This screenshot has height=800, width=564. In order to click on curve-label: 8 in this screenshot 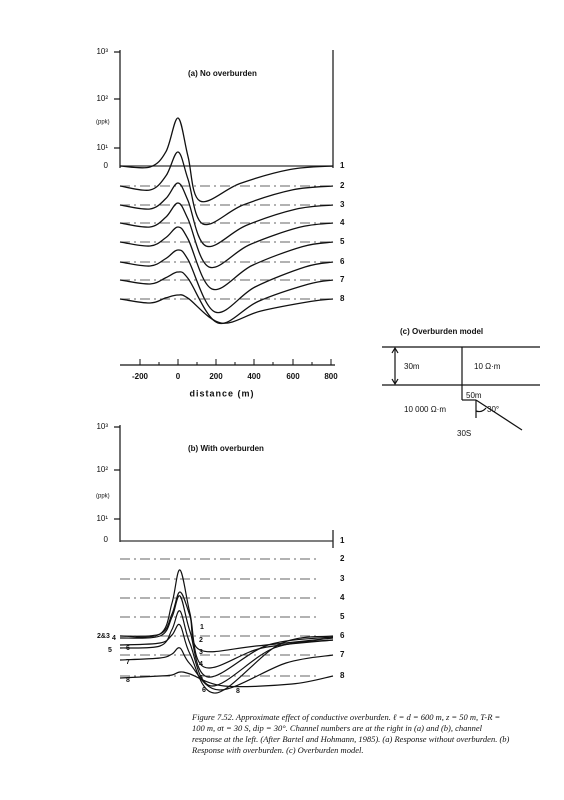, I will do `click(238, 691)`.